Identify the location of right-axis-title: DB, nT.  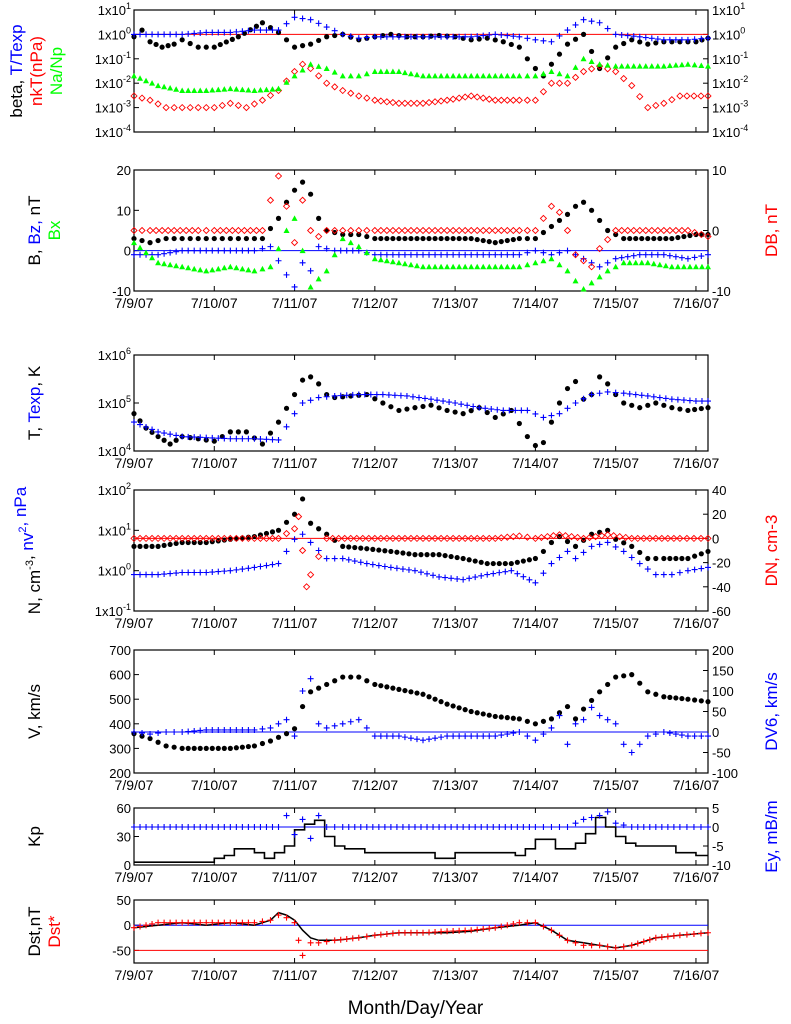
(771, 230).